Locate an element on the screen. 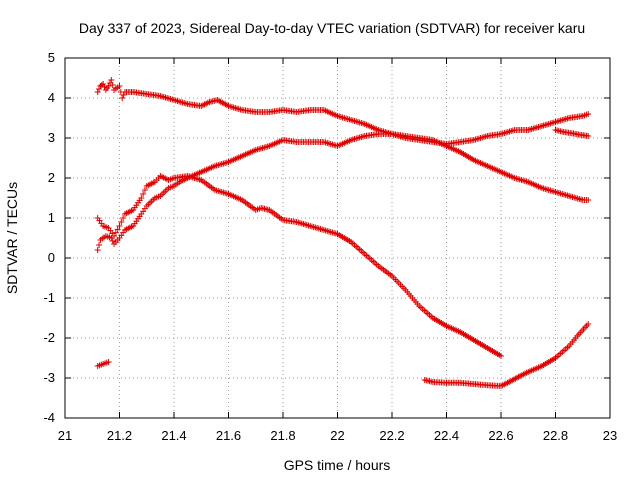 This screenshot has height=480, width=640. y-tick-label: -3 is located at coordinates (49, 377).